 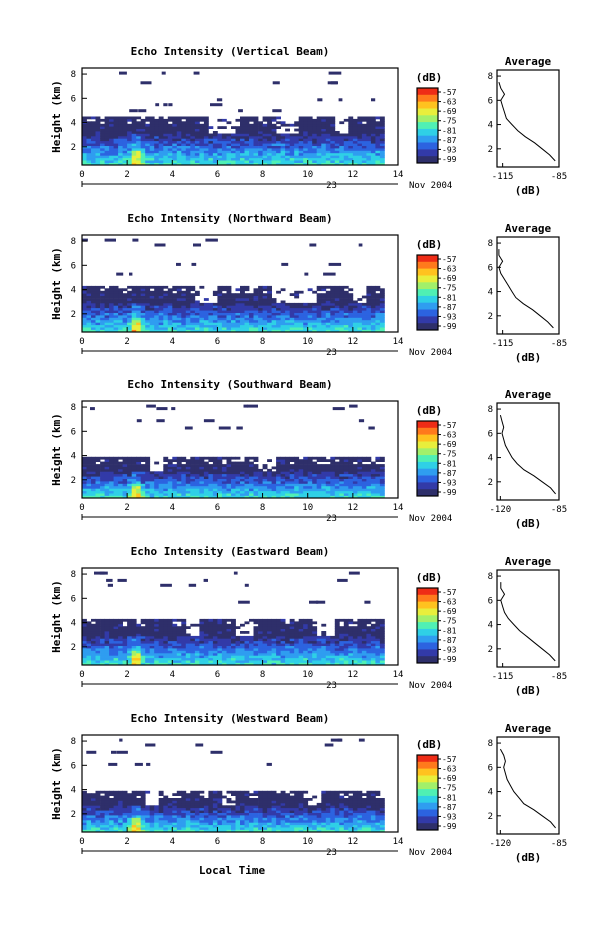 What do you see at coordinates (429, 410) in the screenshot?
I see `colorbar-unit: (dB)` at bounding box center [429, 410].